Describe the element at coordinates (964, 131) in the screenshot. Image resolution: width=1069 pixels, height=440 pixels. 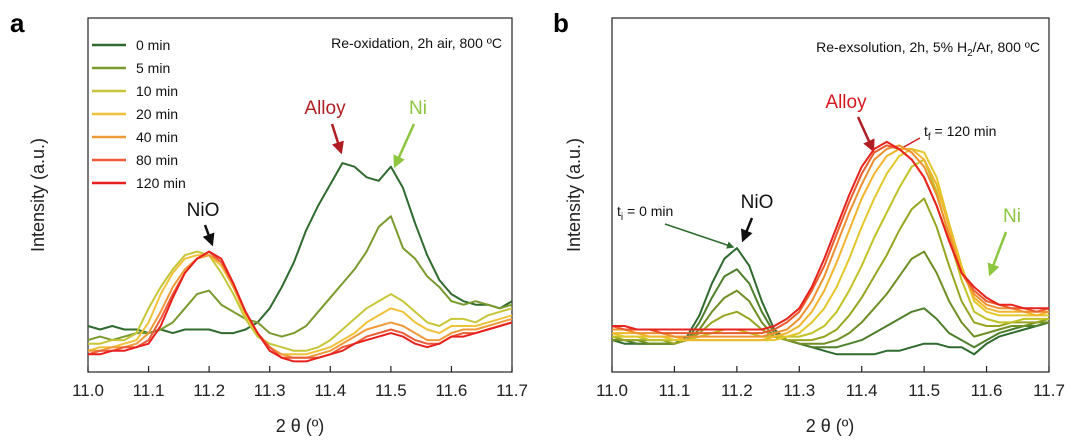
I see `label-part: = 120 min` at that location.